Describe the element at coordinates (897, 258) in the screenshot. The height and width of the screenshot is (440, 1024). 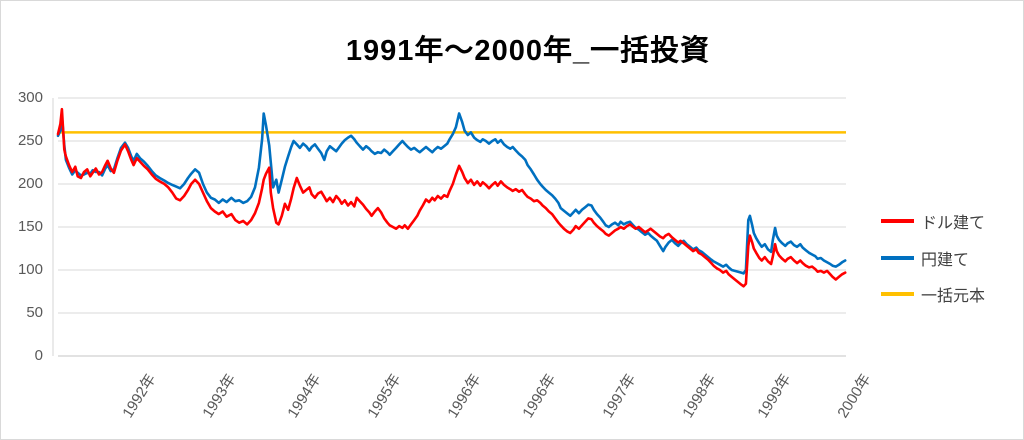
I see `legend-line-swatch-yen` at that location.